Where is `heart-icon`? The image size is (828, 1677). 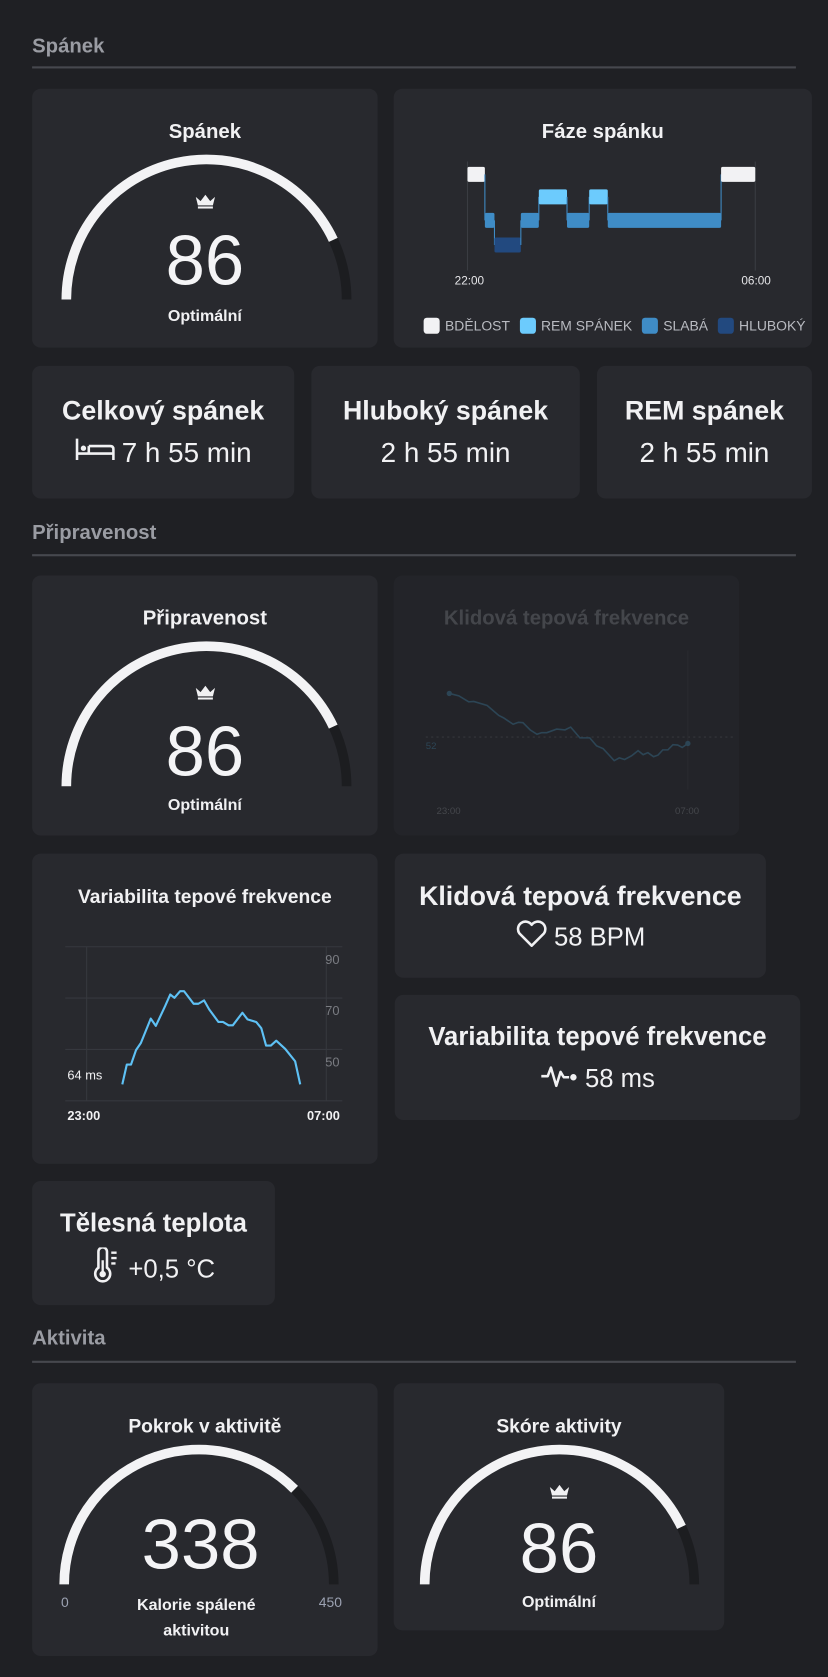
heart-icon is located at coordinates (531, 937).